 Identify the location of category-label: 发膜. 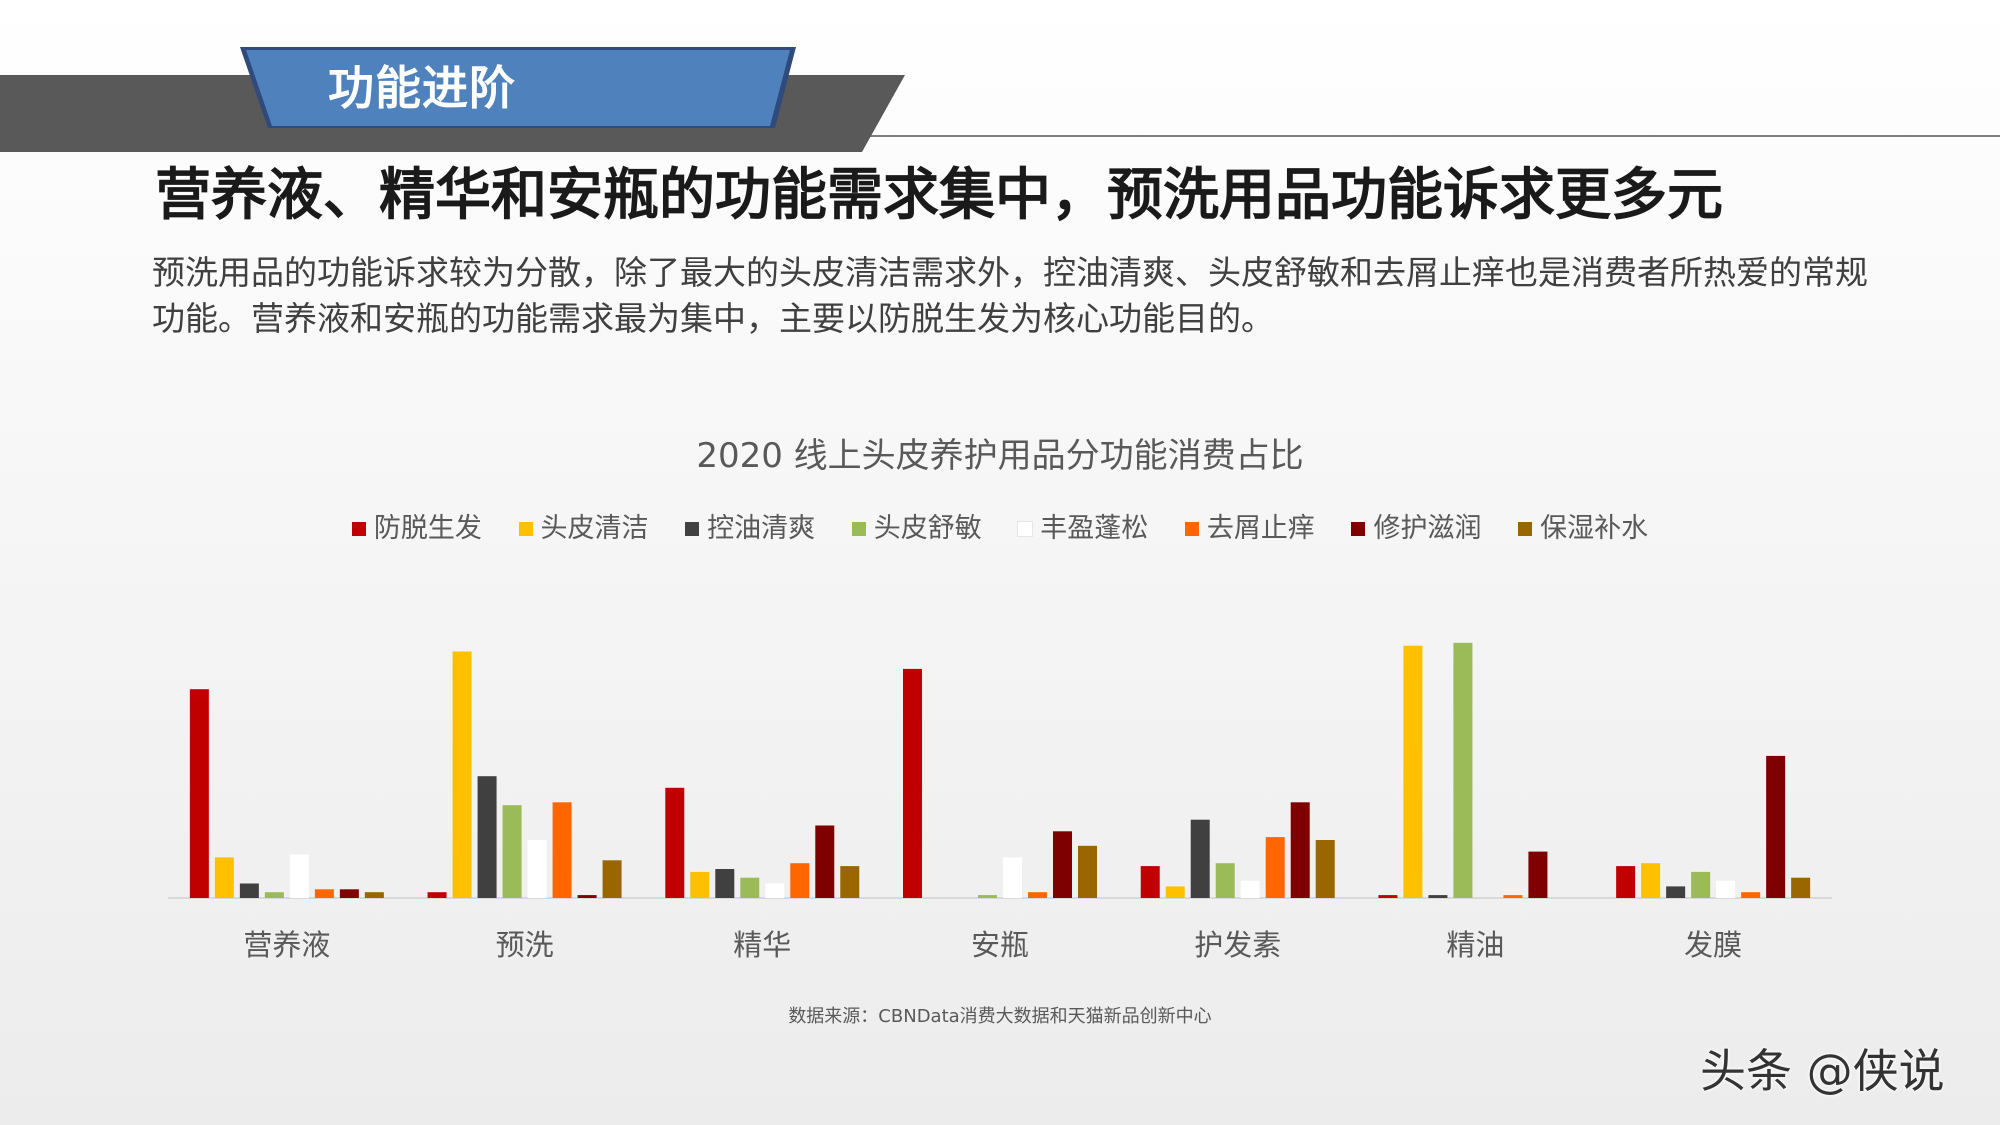
(1713, 945).